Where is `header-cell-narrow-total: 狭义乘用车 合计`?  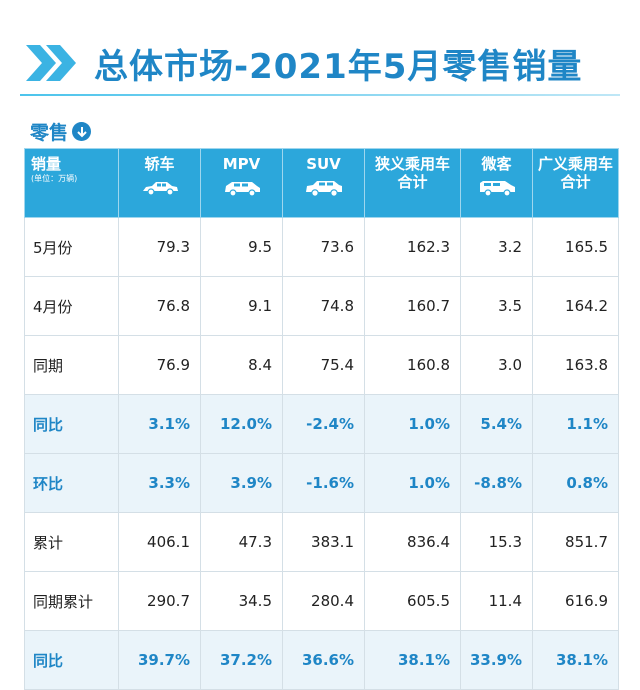 header-cell-narrow-total: 狭义乘用车 合计 is located at coordinates (412, 183).